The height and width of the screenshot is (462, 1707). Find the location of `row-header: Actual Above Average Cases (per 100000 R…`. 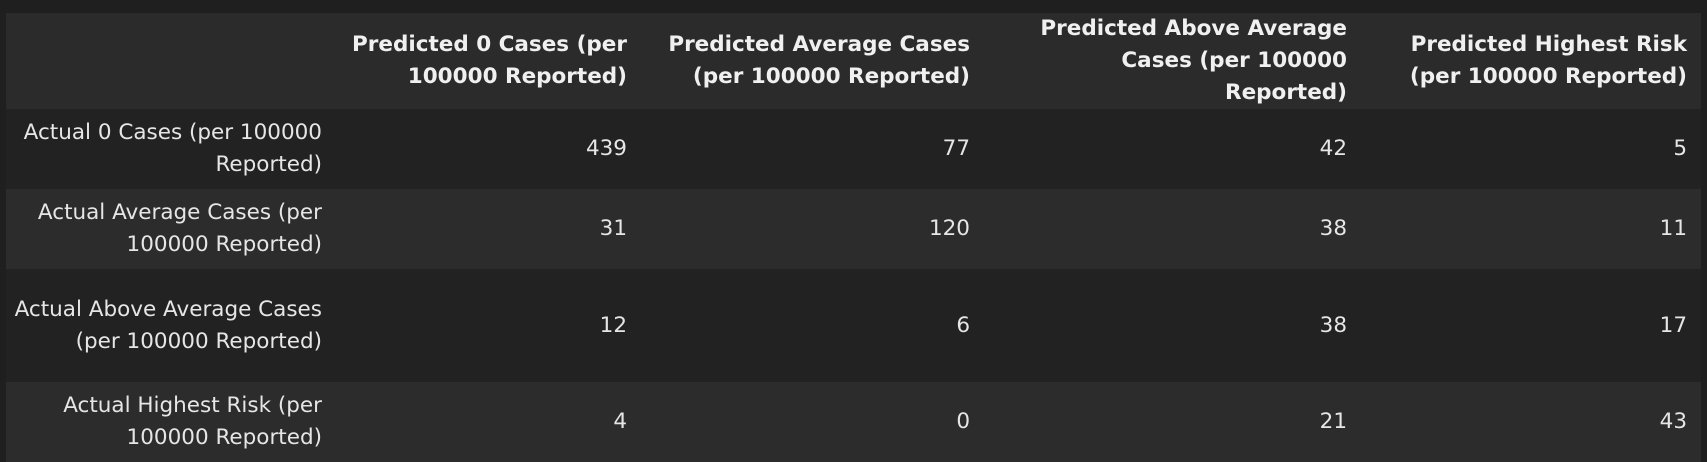

row-header: Actual Above Average Cases (per 100000 R… is located at coordinates (168, 325).